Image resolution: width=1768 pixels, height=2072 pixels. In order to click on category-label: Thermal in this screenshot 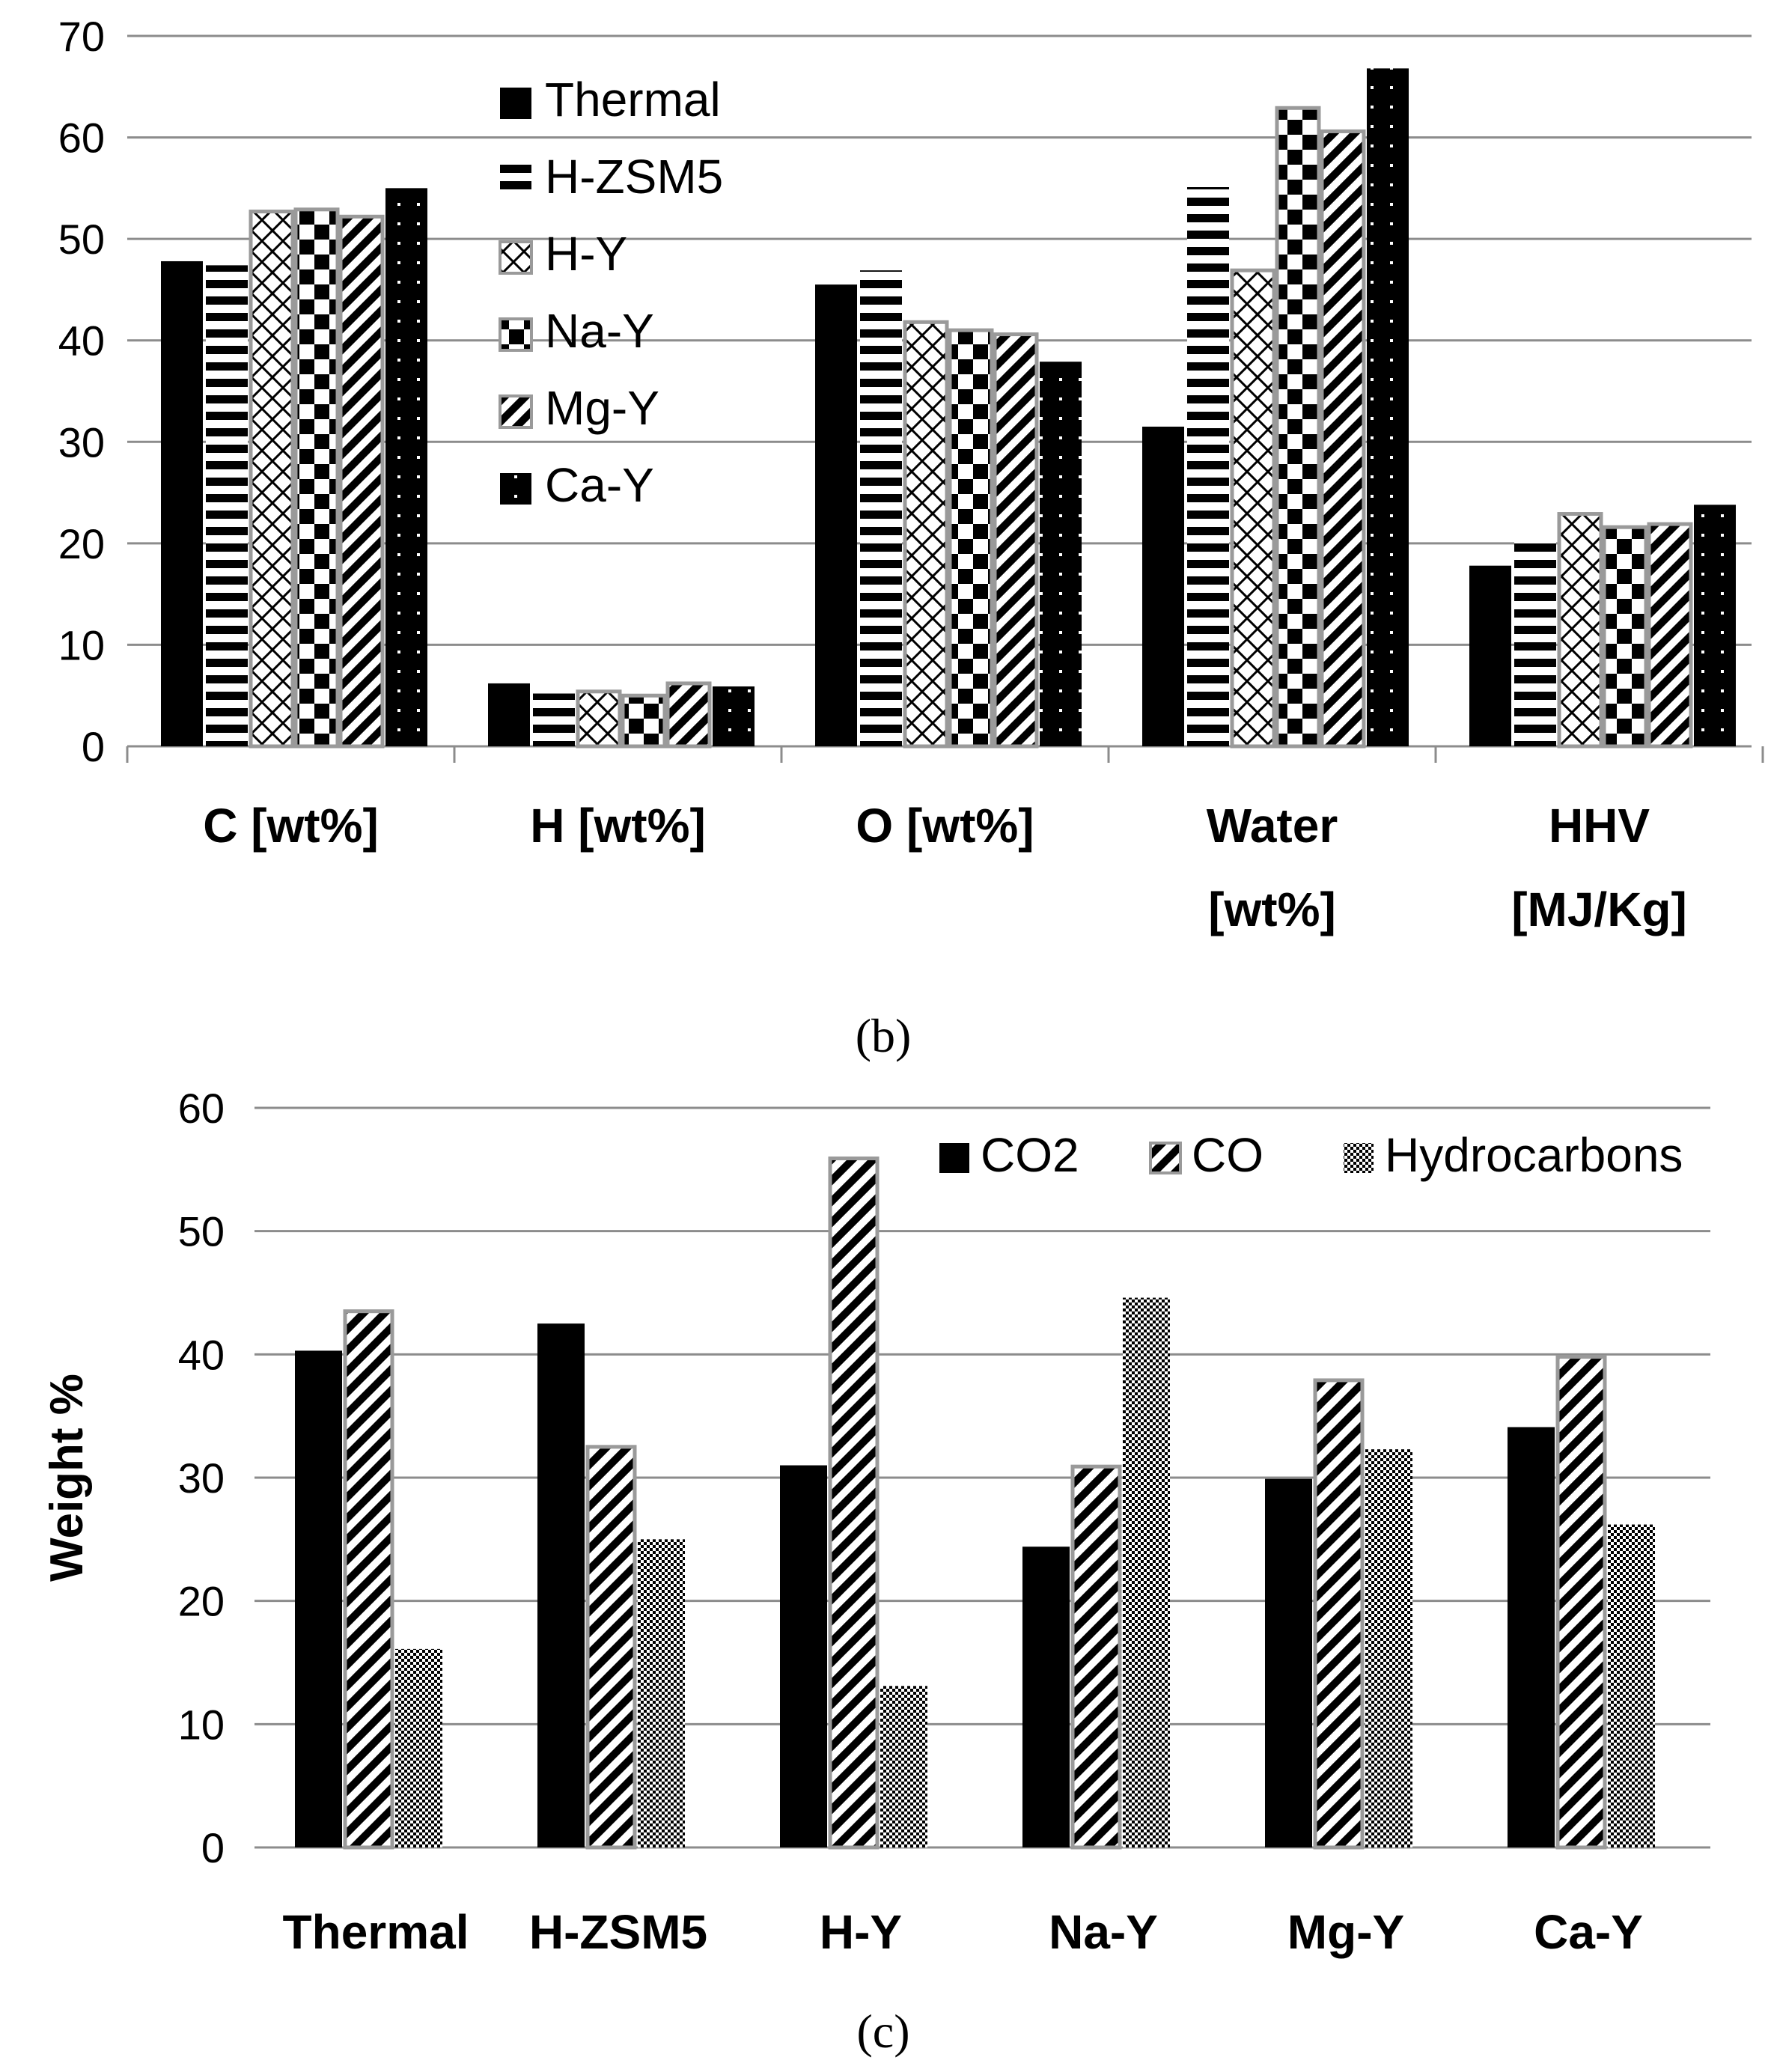, I will do `click(376, 1932)`.